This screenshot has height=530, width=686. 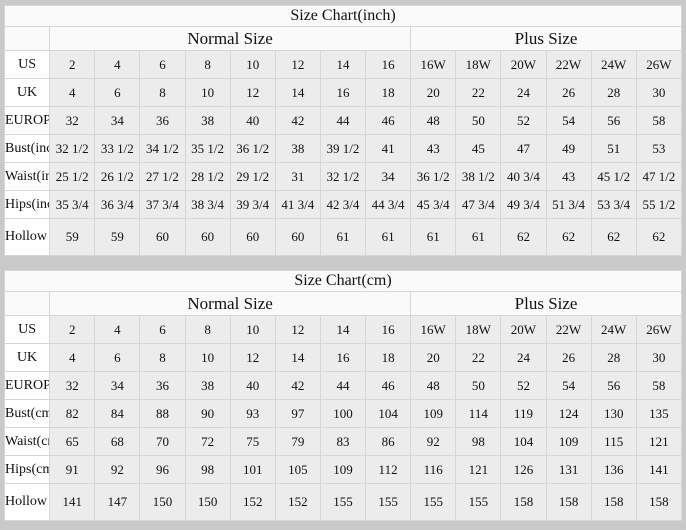 What do you see at coordinates (433, 469) in the screenshot?
I see `table-cell: 116` at bounding box center [433, 469].